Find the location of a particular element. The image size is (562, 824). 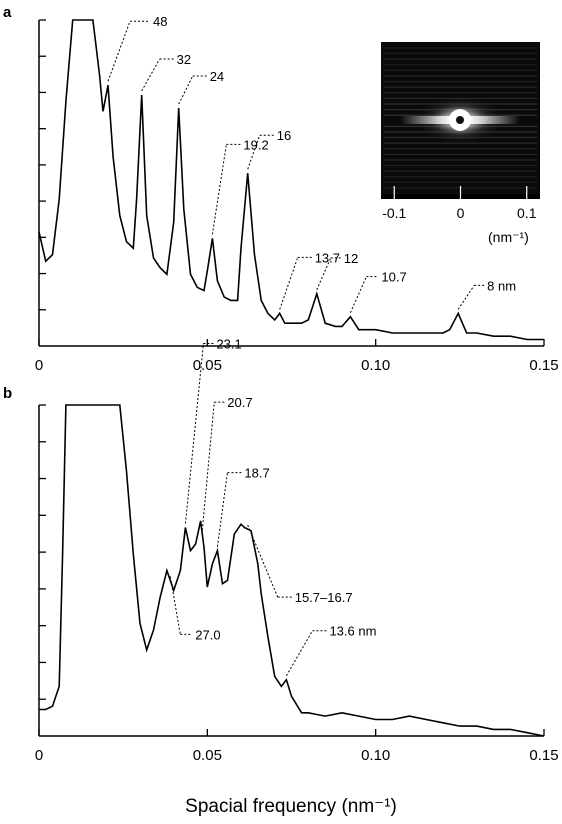

panel-b-annotation-label: 23.1 is located at coordinates (228, 343).